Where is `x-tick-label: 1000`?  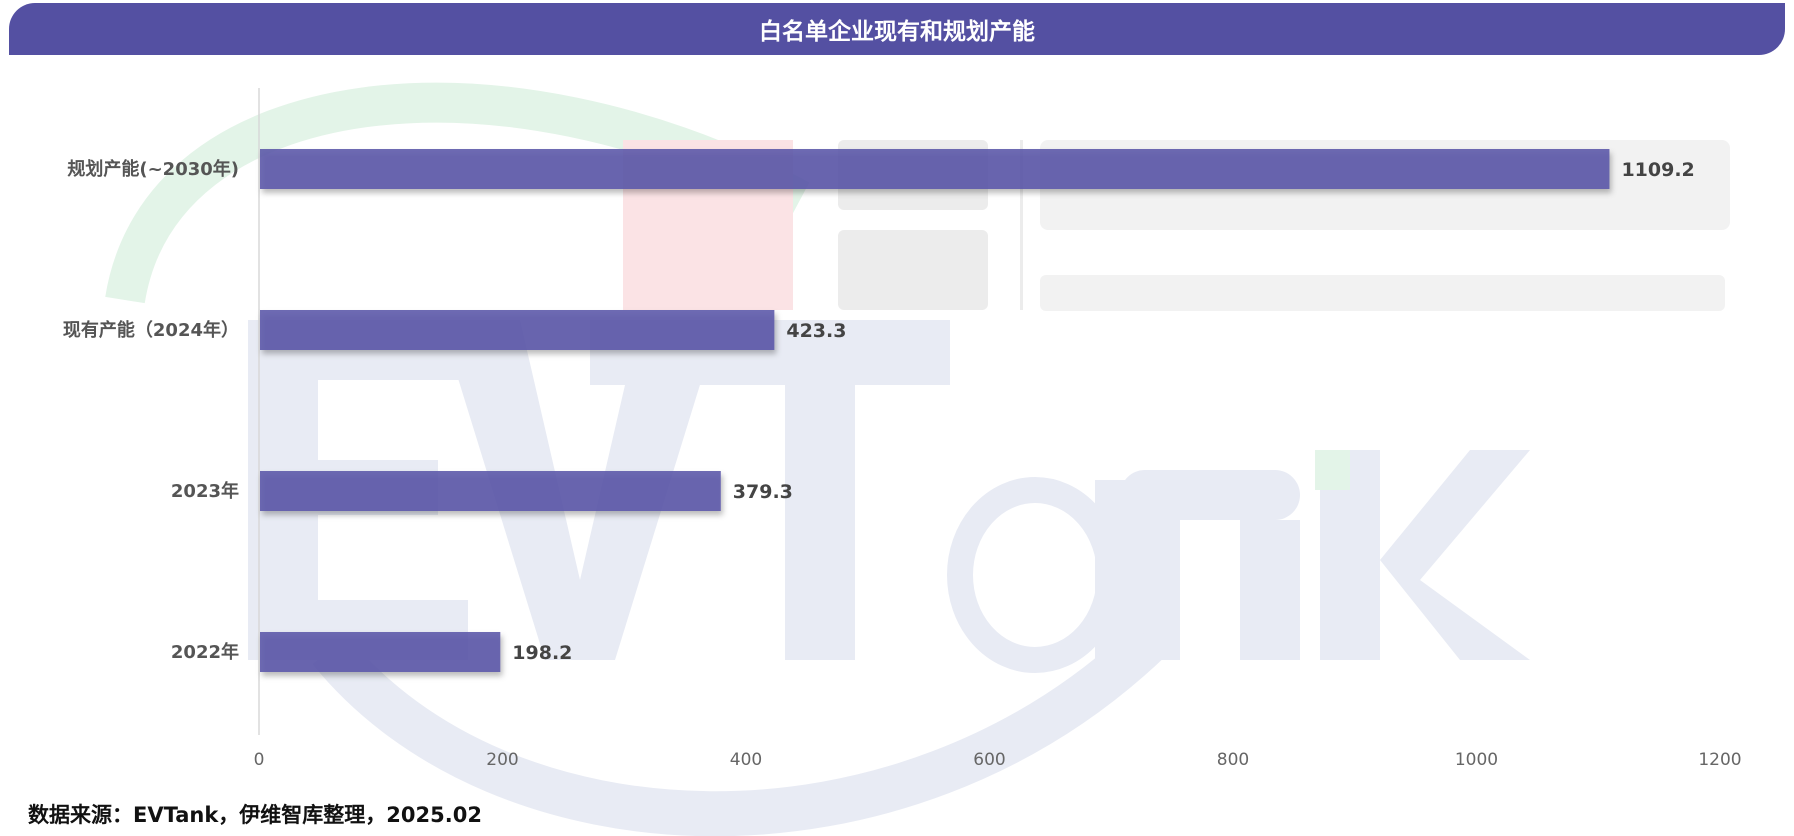 x-tick-label: 1000 is located at coordinates (1476, 760).